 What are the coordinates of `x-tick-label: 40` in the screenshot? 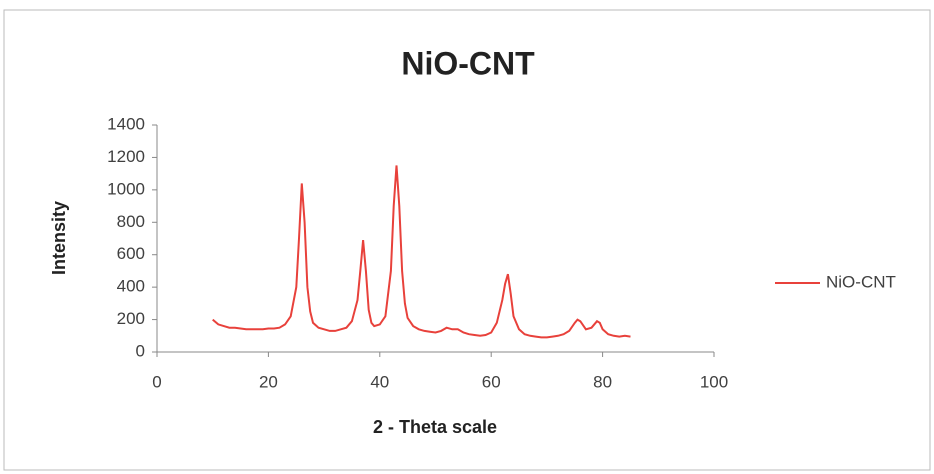 It's located at (379, 381).